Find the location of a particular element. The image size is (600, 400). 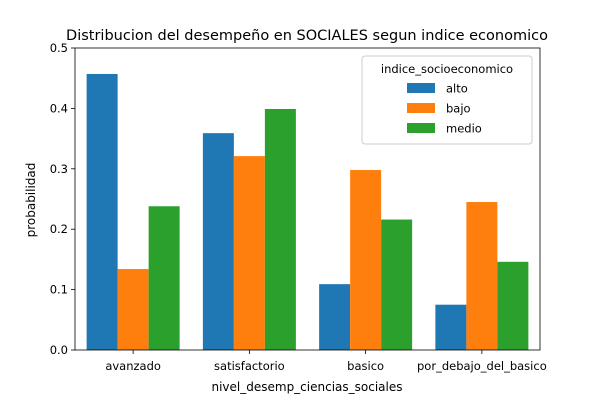

legend-label-medio: medio is located at coordinates (464, 129).